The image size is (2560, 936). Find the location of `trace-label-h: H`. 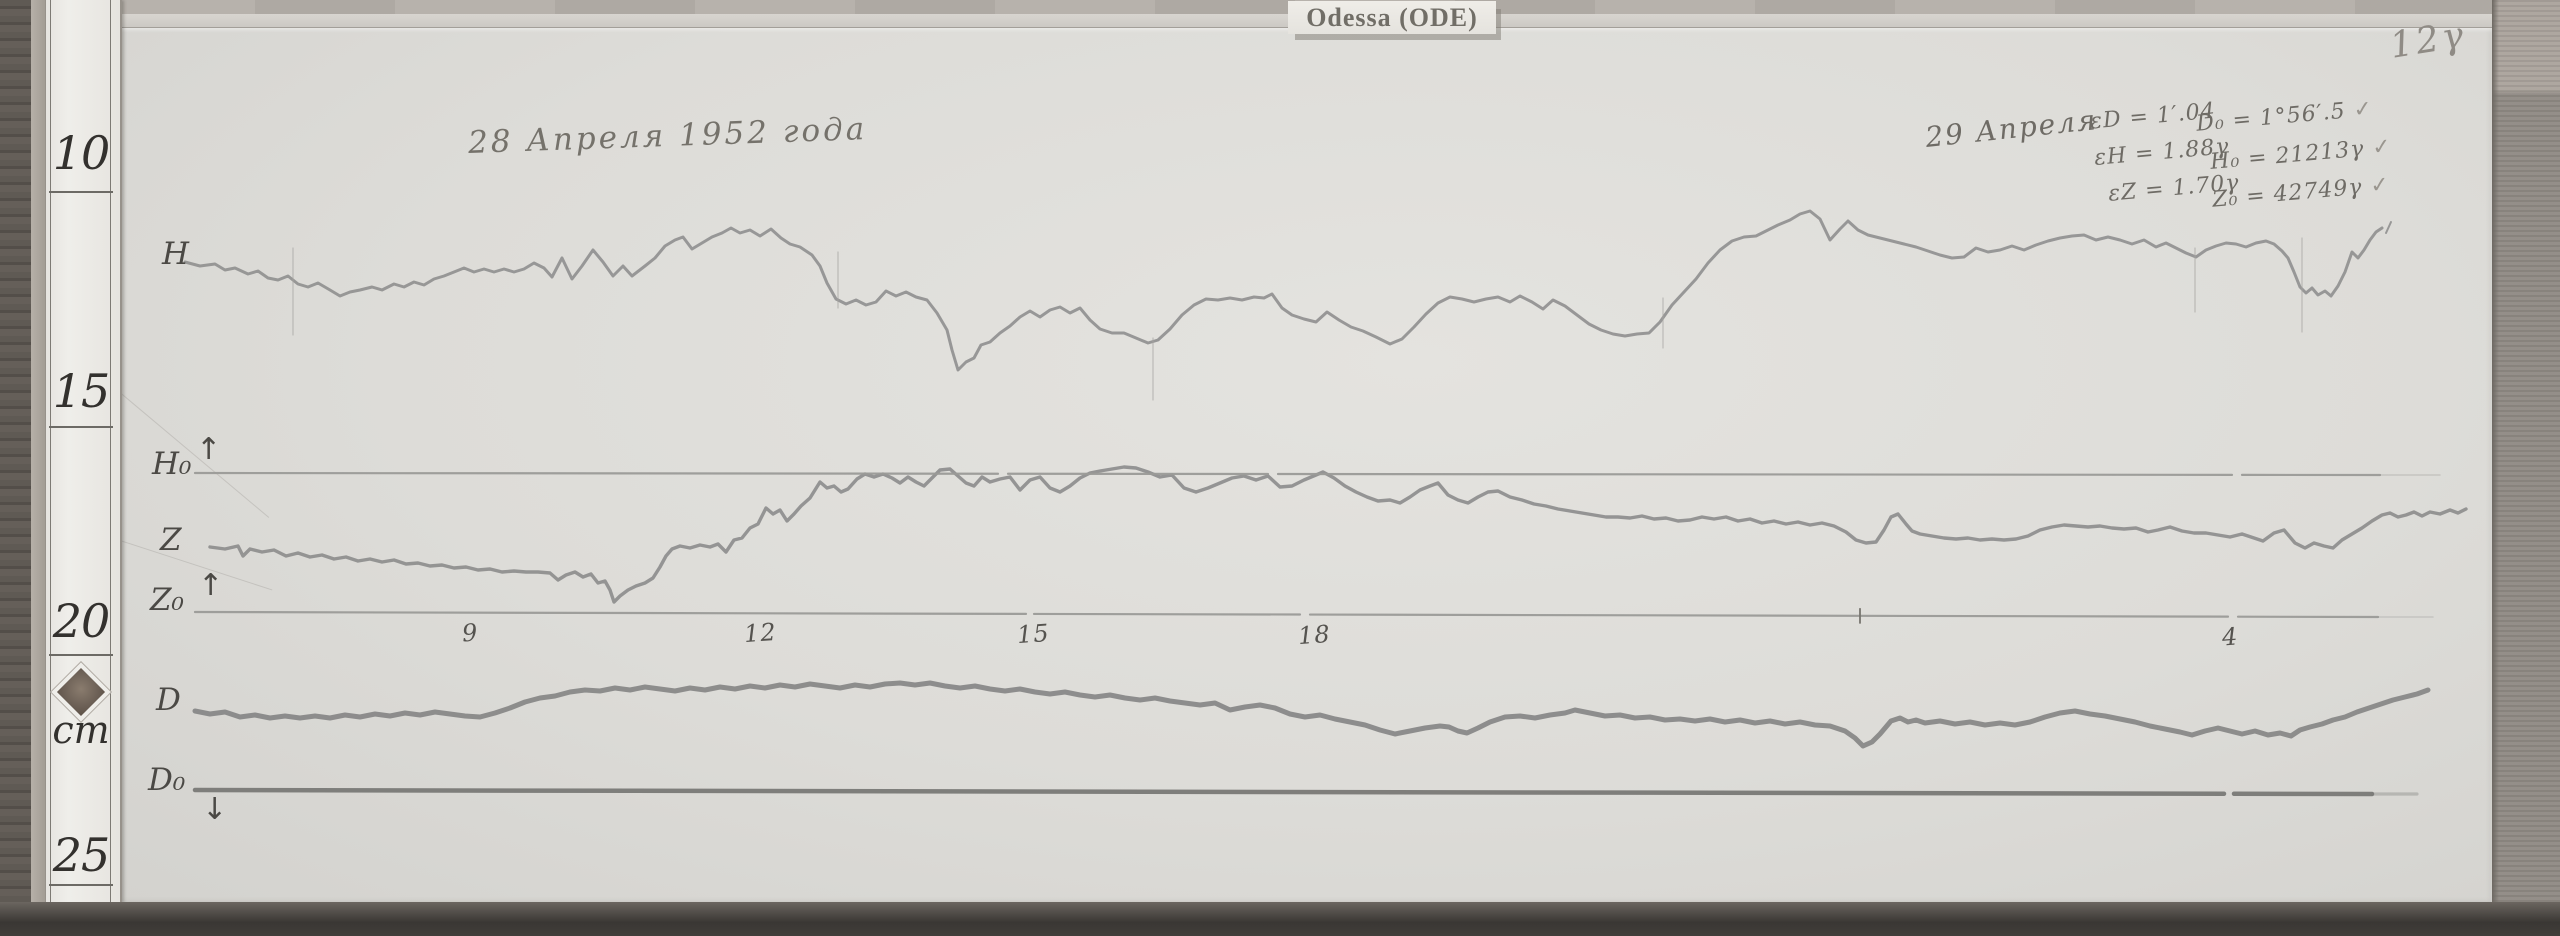

trace-label-h: H is located at coordinates (176, 254).